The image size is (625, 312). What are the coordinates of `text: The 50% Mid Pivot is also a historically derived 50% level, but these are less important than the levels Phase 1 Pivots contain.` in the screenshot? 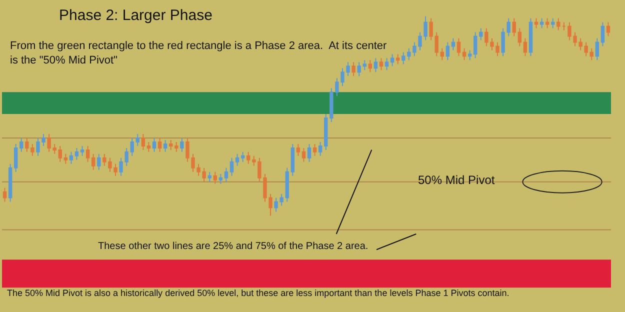 It's located at (258, 293).